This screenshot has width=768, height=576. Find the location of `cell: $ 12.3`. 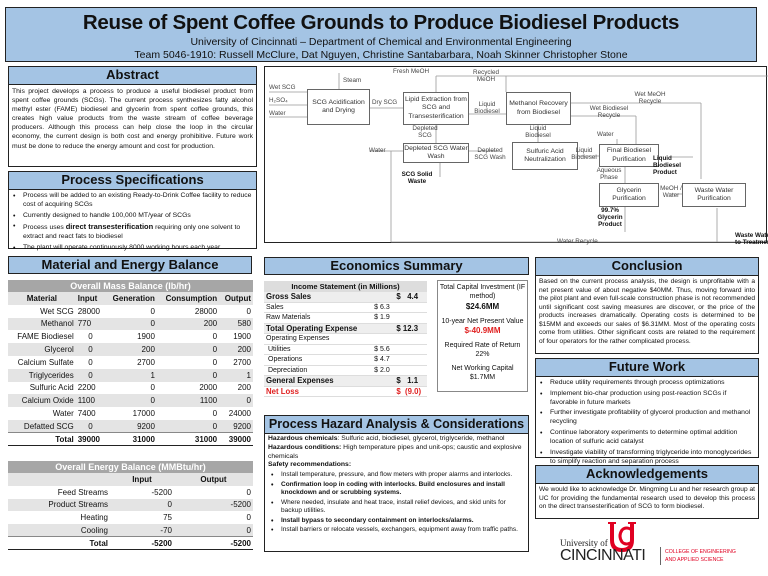

cell: $ 12.3 is located at coordinates (410, 328).